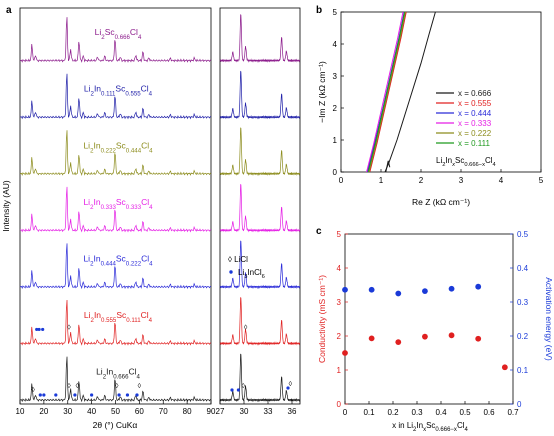 Image resolution: width=554 pixels, height=436 pixels. Describe the element at coordinates (475, 123) in the screenshot. I see `panel-b-legend-label: x = 0.333` at that location.